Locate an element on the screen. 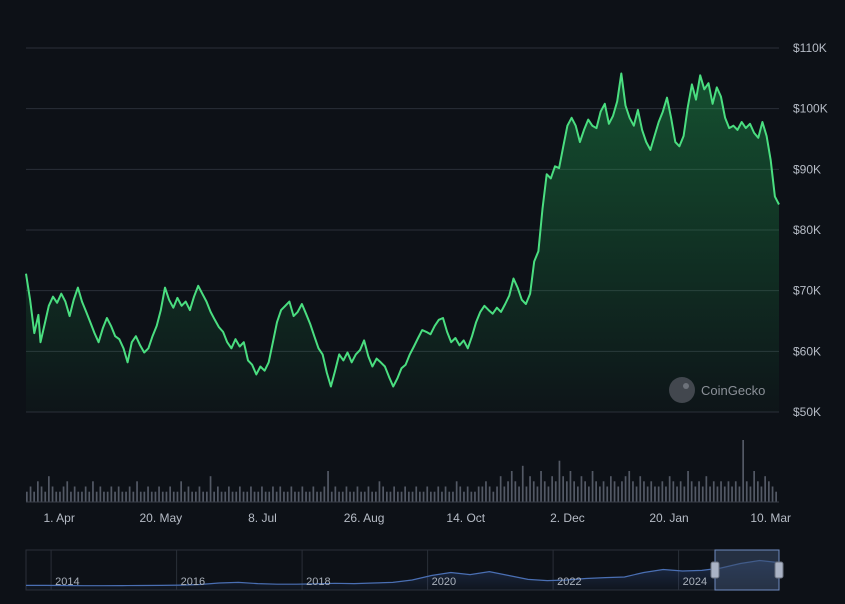  watermark-text: CoinGecko is located at coordinates (733, 390).